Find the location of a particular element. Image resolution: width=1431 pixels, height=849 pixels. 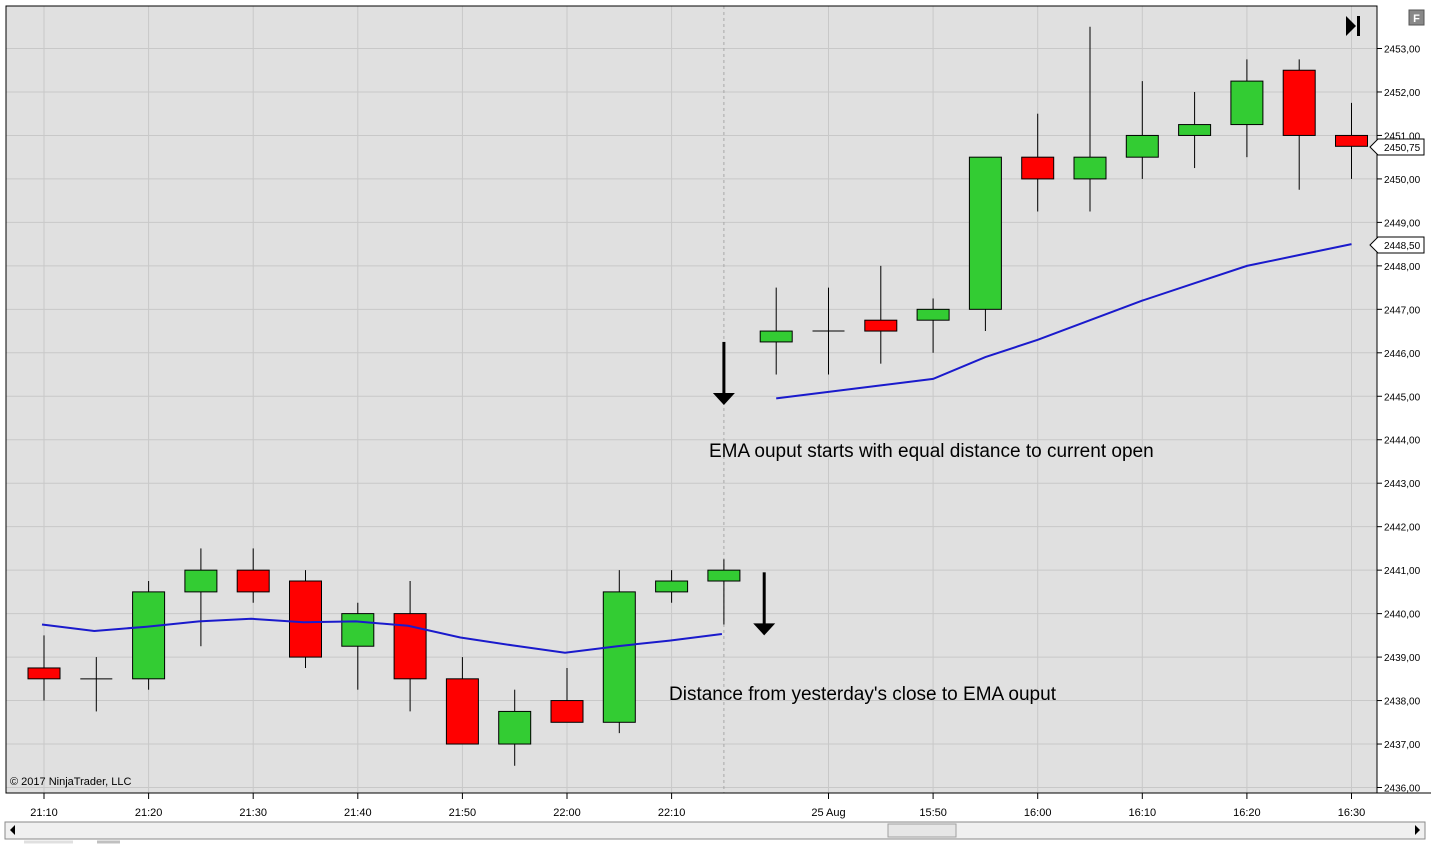

y-tick-label: 2443,00 is located at coordinates (1402, 484).